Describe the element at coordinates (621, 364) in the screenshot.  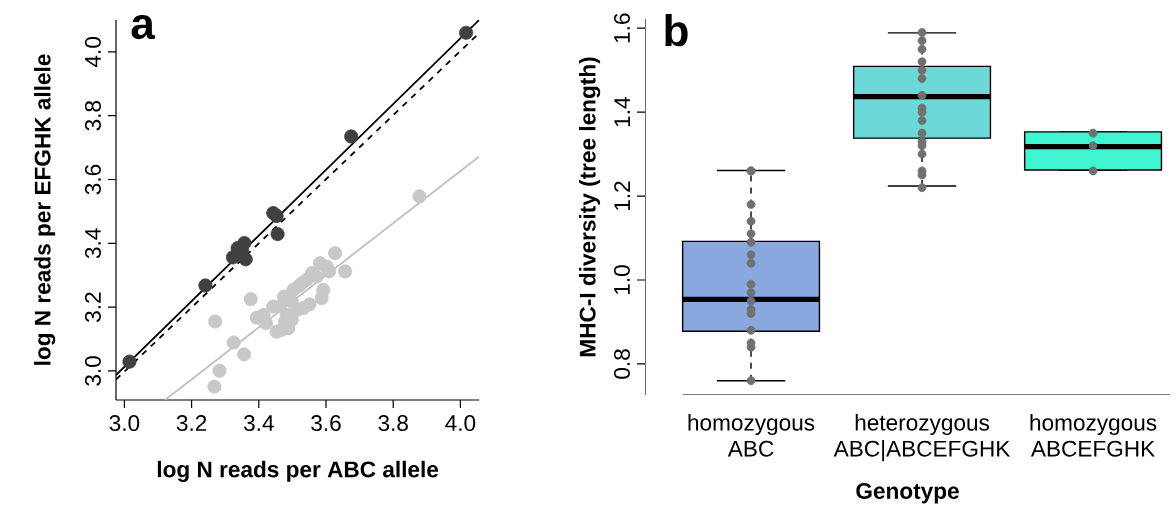
I see `y-tick-label: 0.8` at that location.